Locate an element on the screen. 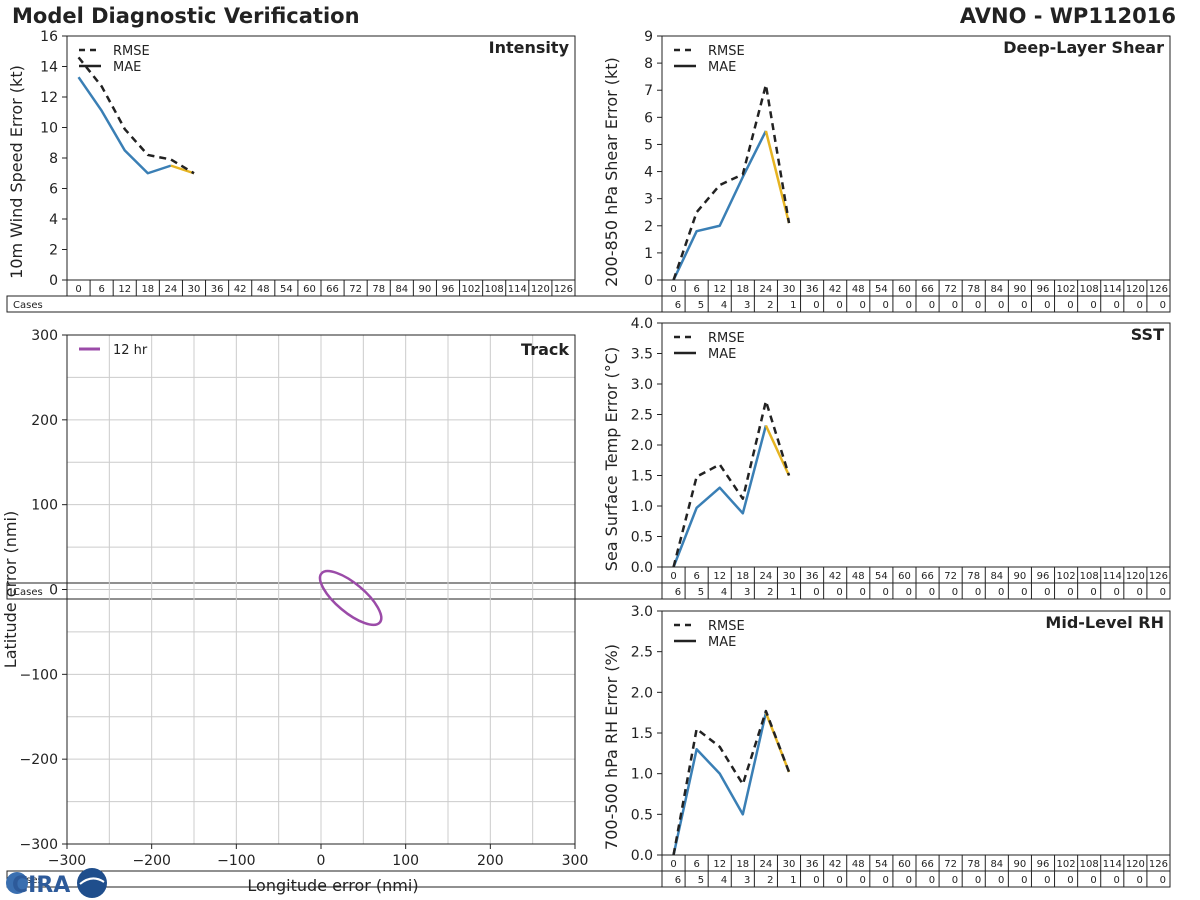  mae-last-segment is located at coordinates (777, 177).